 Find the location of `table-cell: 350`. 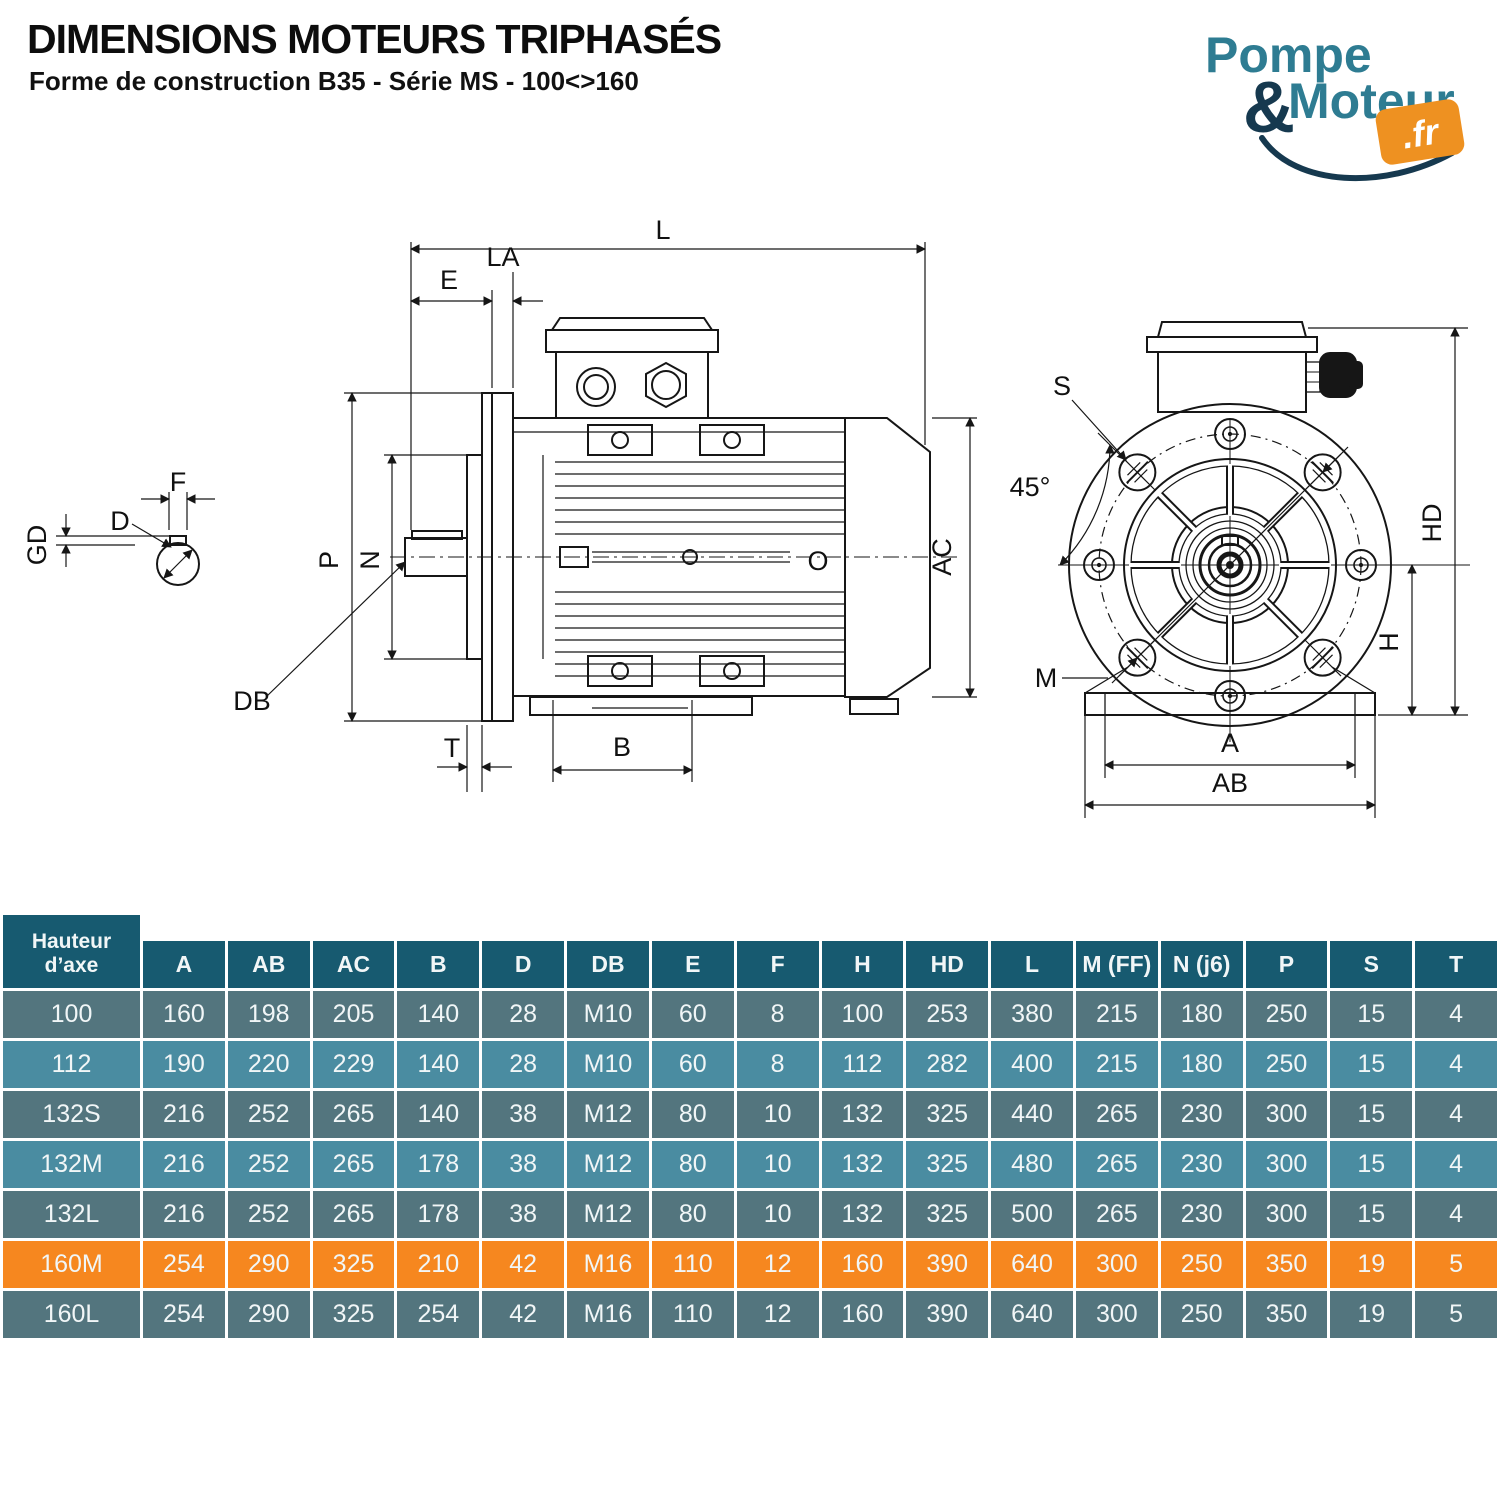

table-cell: 350 is located at coordinates (1286, 1265).